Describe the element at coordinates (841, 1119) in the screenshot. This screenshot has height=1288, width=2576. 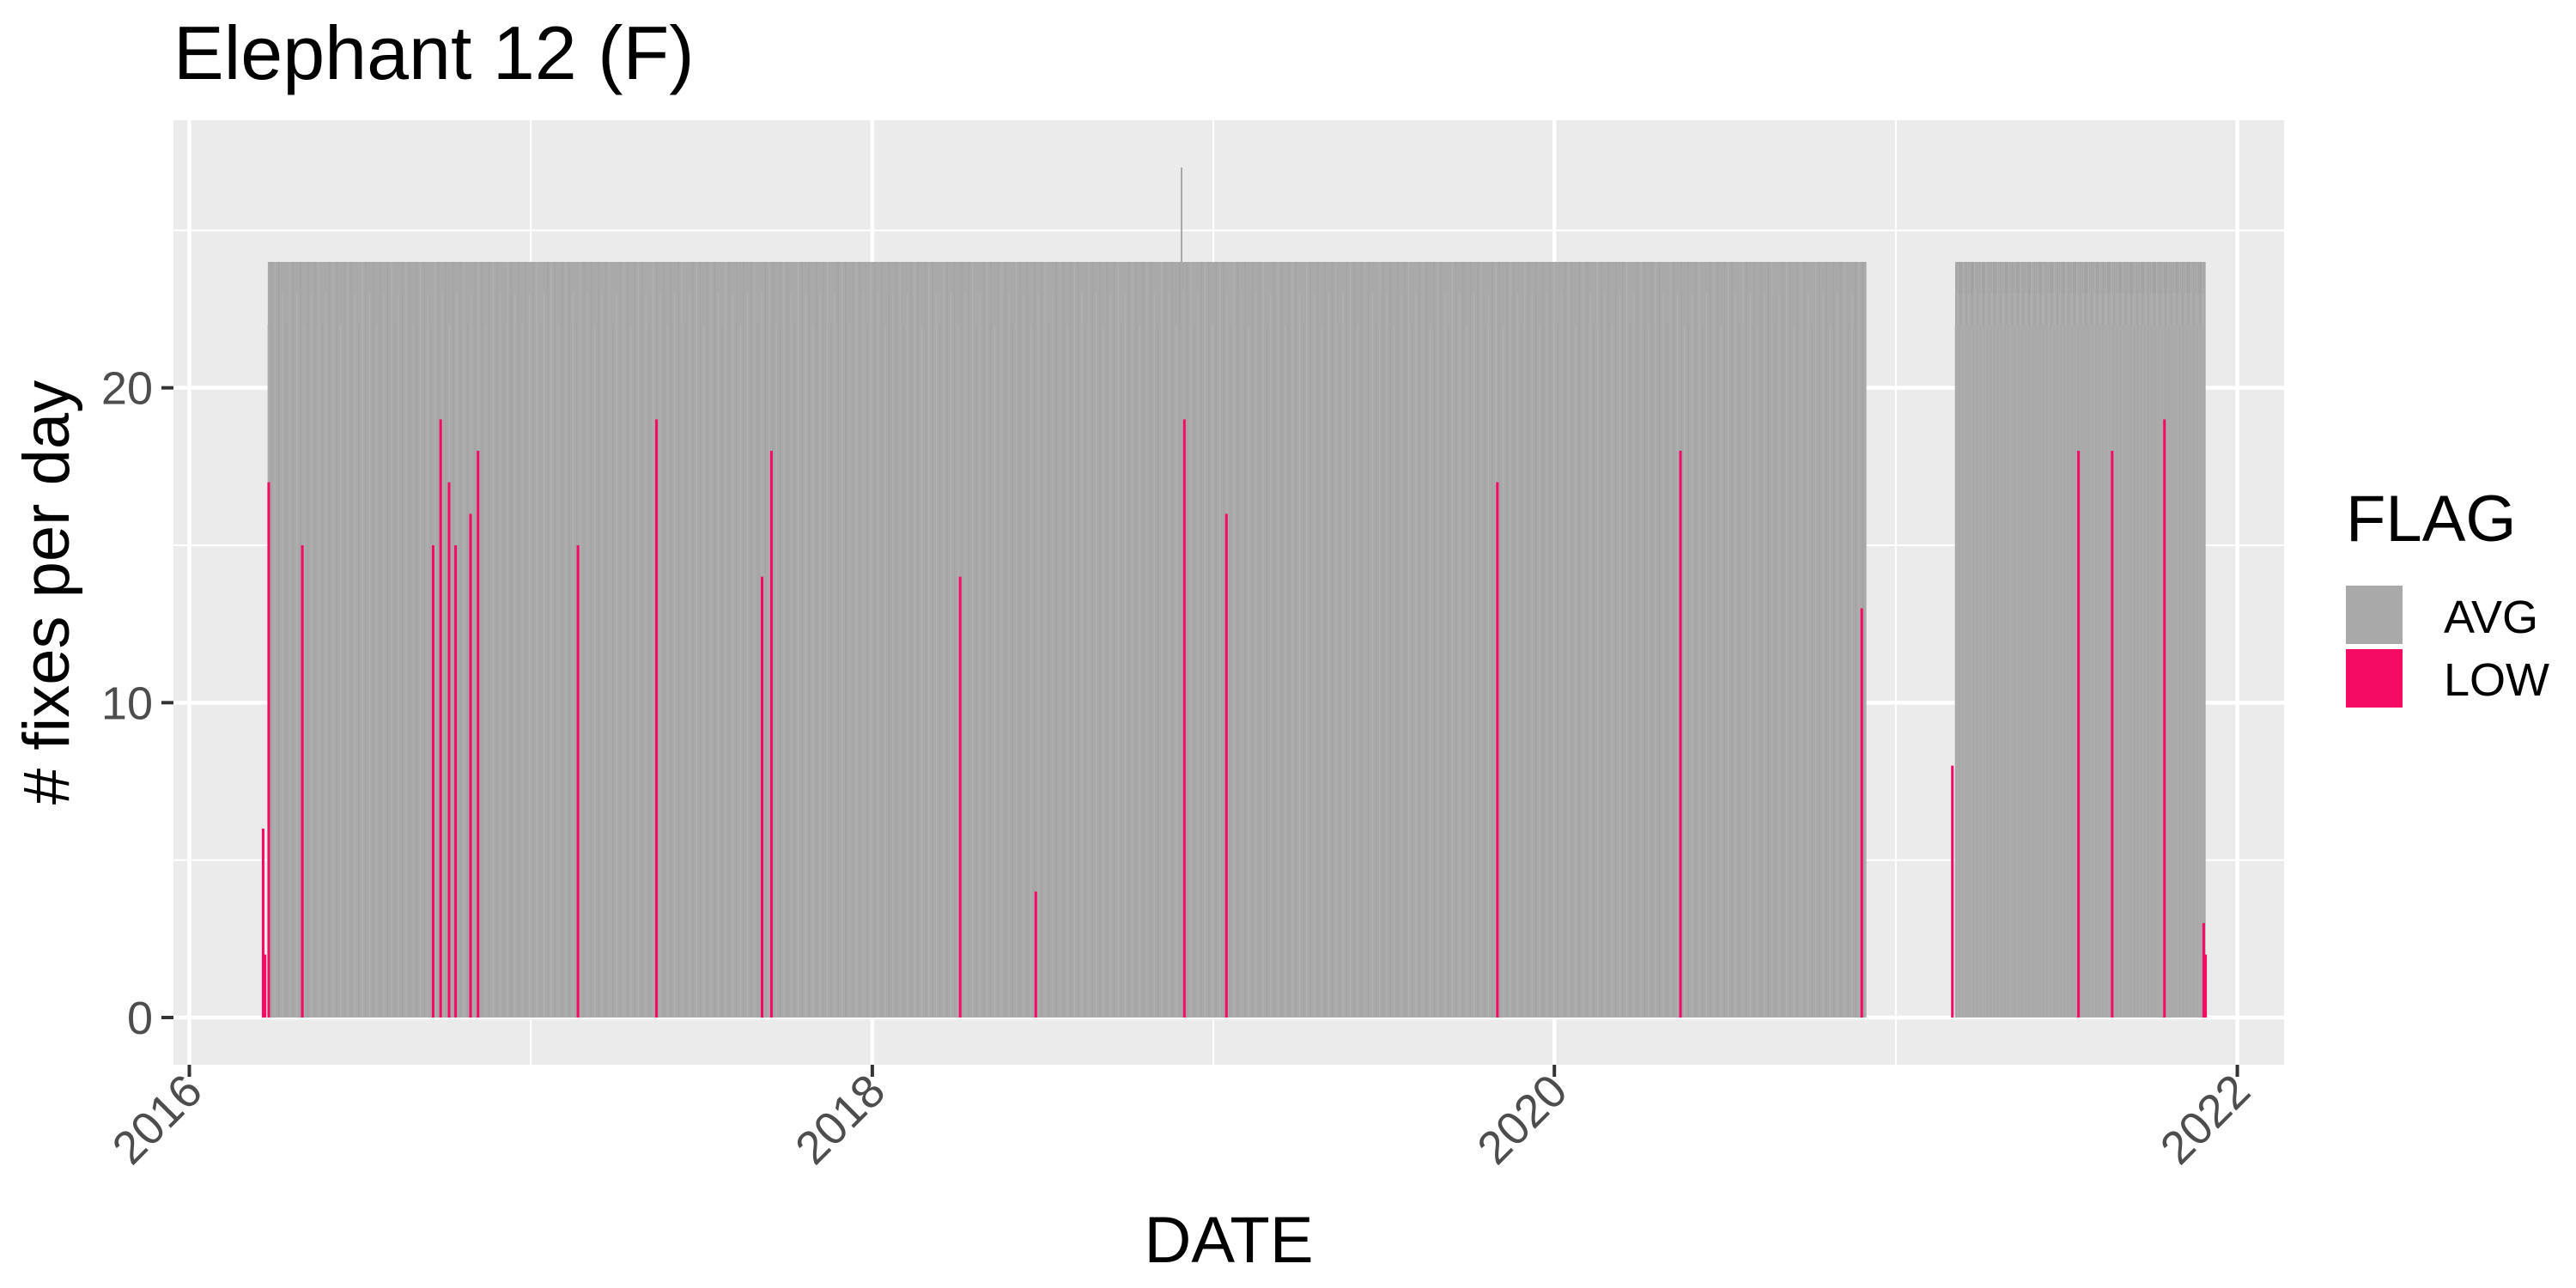
I see `x-tick-label: 2018` at that location.